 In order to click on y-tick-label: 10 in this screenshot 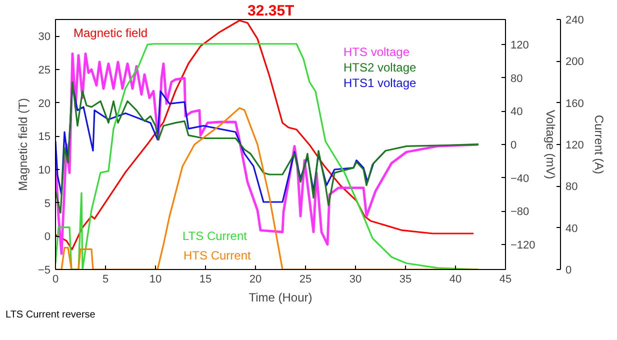, I will do `click(44, 170)`.